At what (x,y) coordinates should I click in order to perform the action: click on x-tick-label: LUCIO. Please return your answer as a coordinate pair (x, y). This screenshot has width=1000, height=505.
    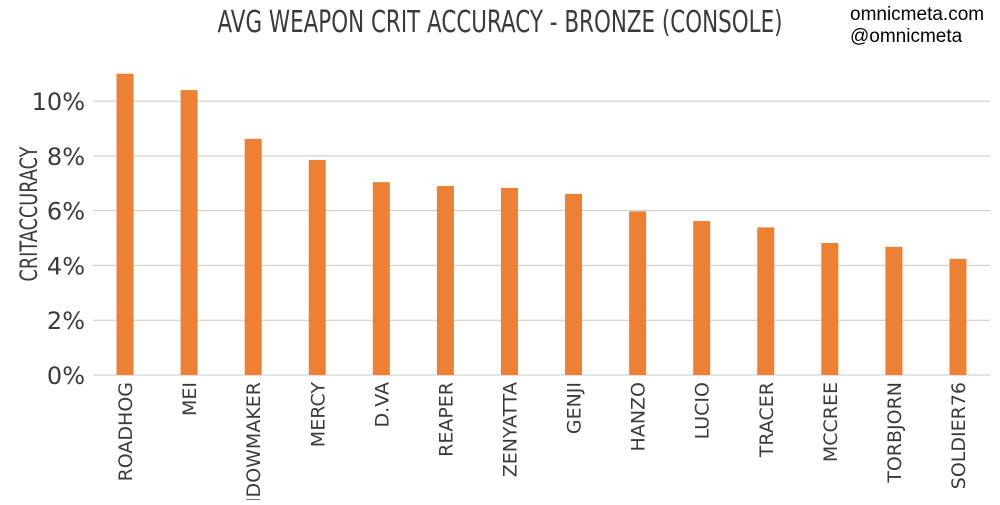
    Looking at the image, I should click on (703, 410).